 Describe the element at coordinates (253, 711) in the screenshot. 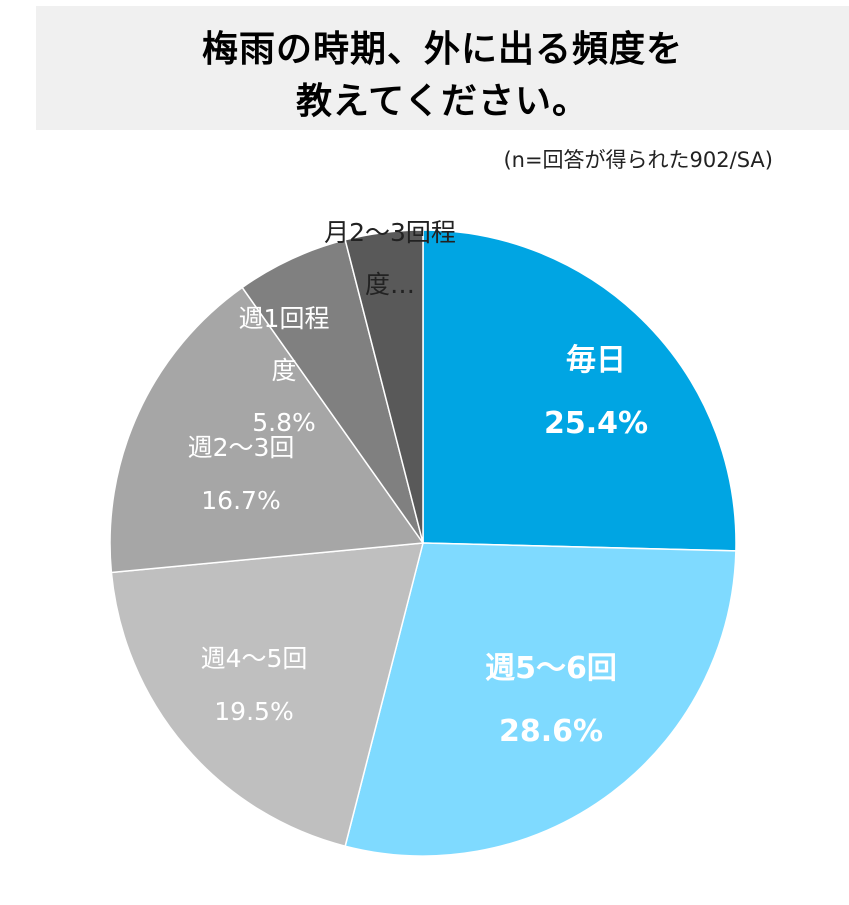

I see `slice-label-3-line-2: 19.5%` at that location.